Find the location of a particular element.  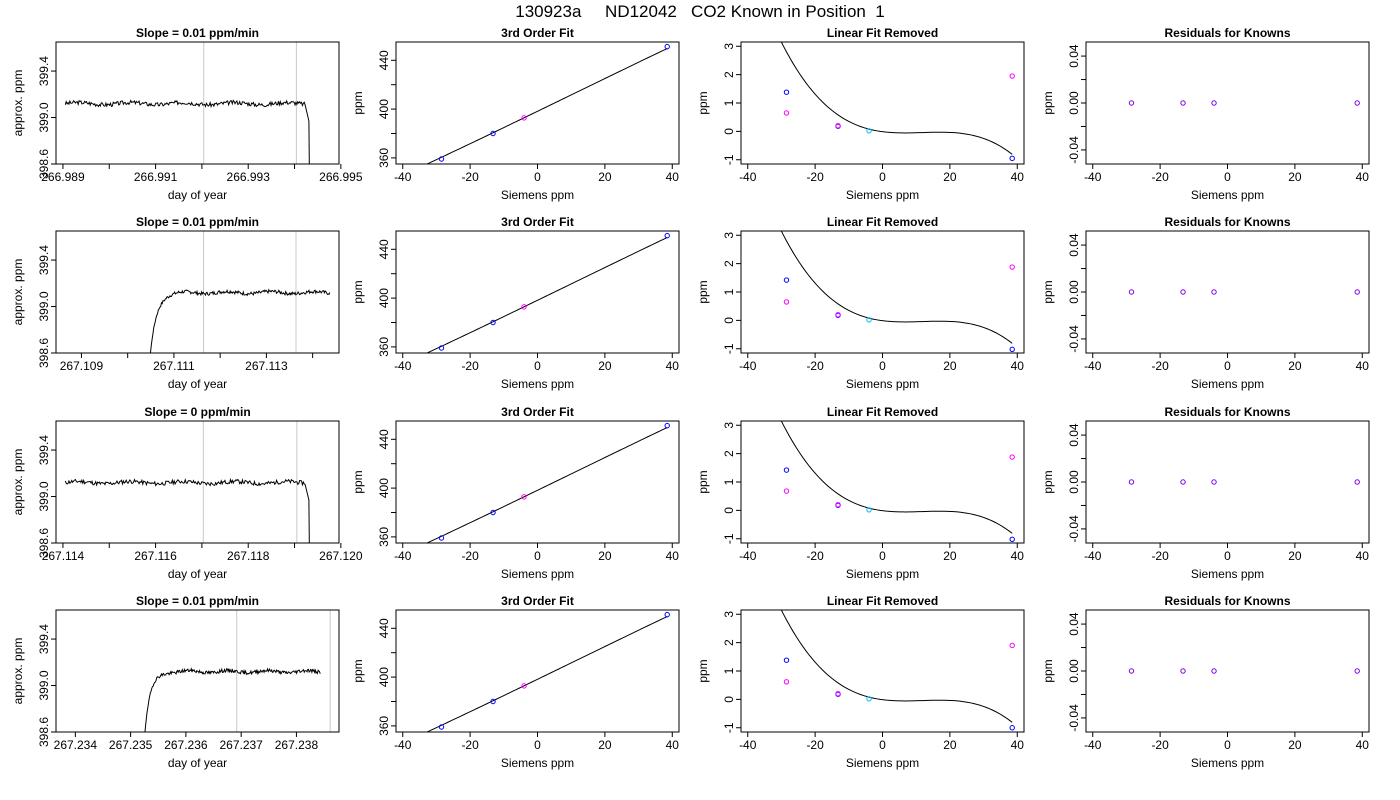

y-tick-label: 440 is located at coordinates (384, 439).